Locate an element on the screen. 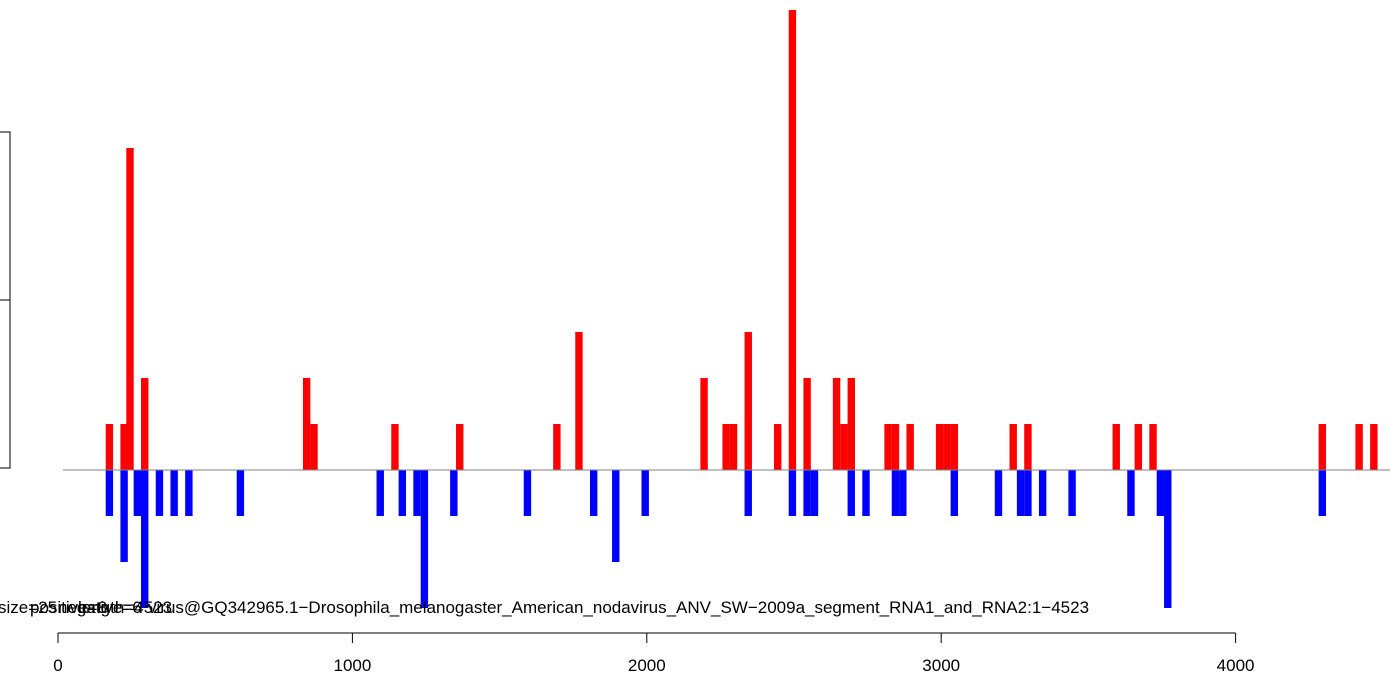 This screenshot has width=1395, height=683. negative-count-label: negative=6 is located at coordinates (100, 607).